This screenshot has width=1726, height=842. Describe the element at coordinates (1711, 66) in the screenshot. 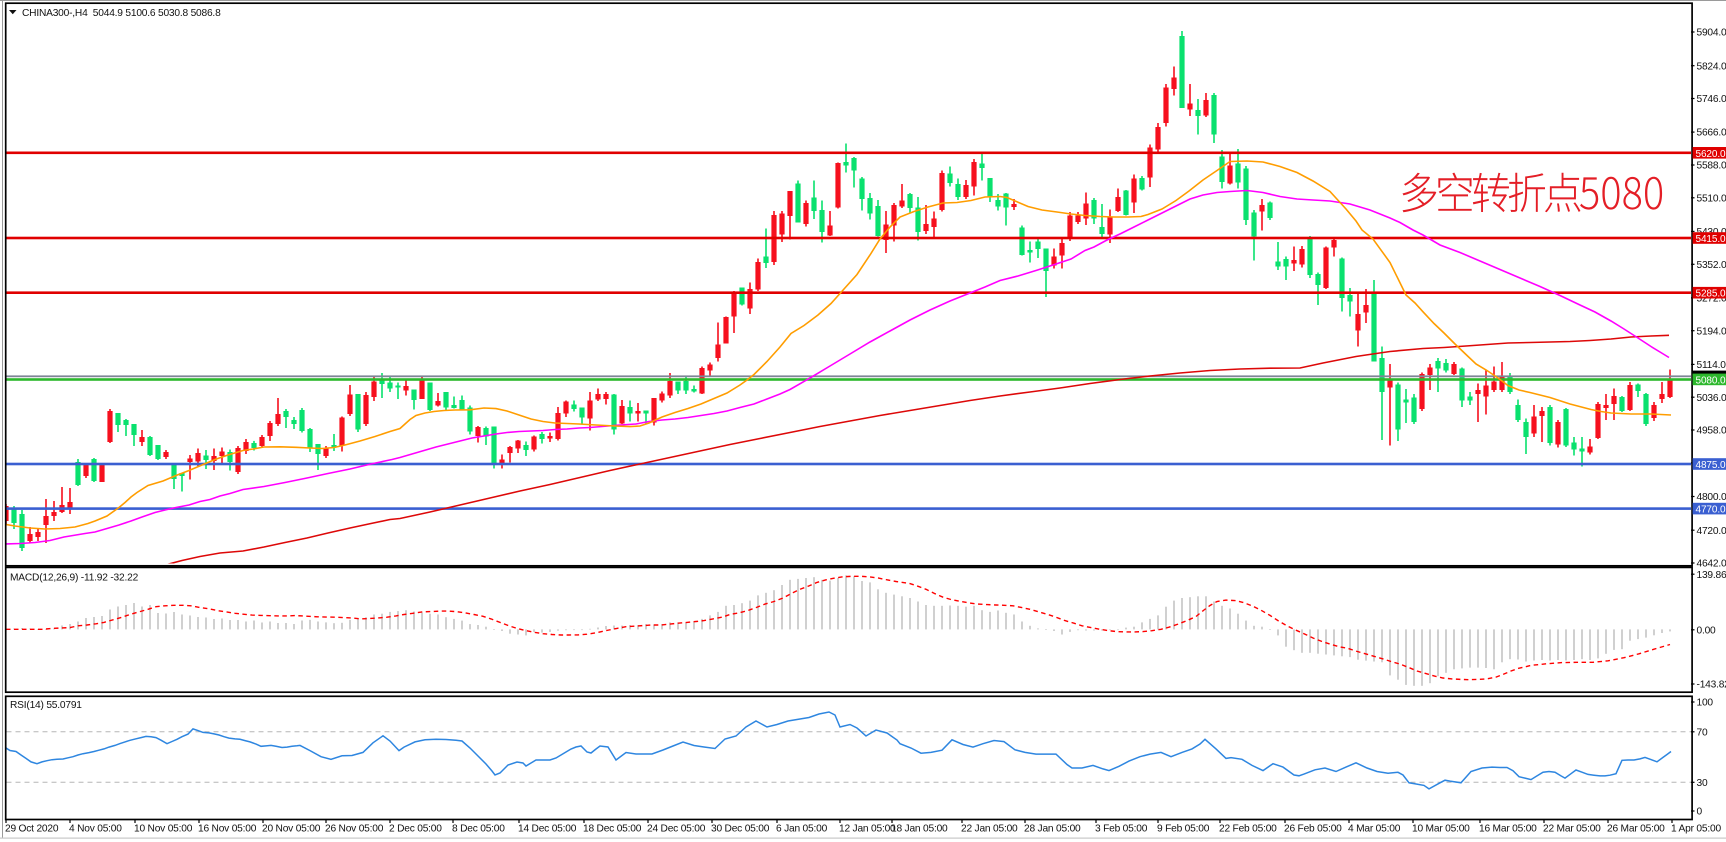

I see `svg-text: 5824.0` at that location.